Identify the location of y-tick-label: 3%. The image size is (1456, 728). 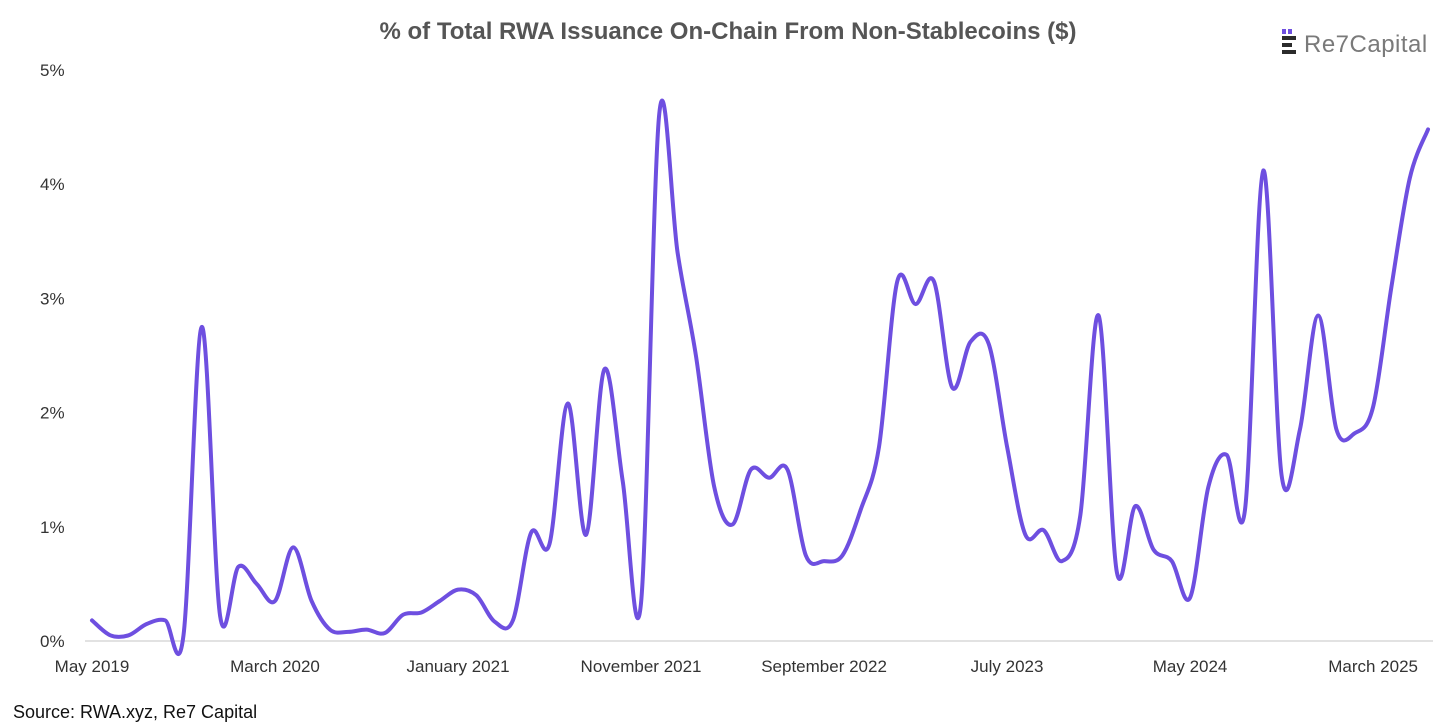
(52, 298).